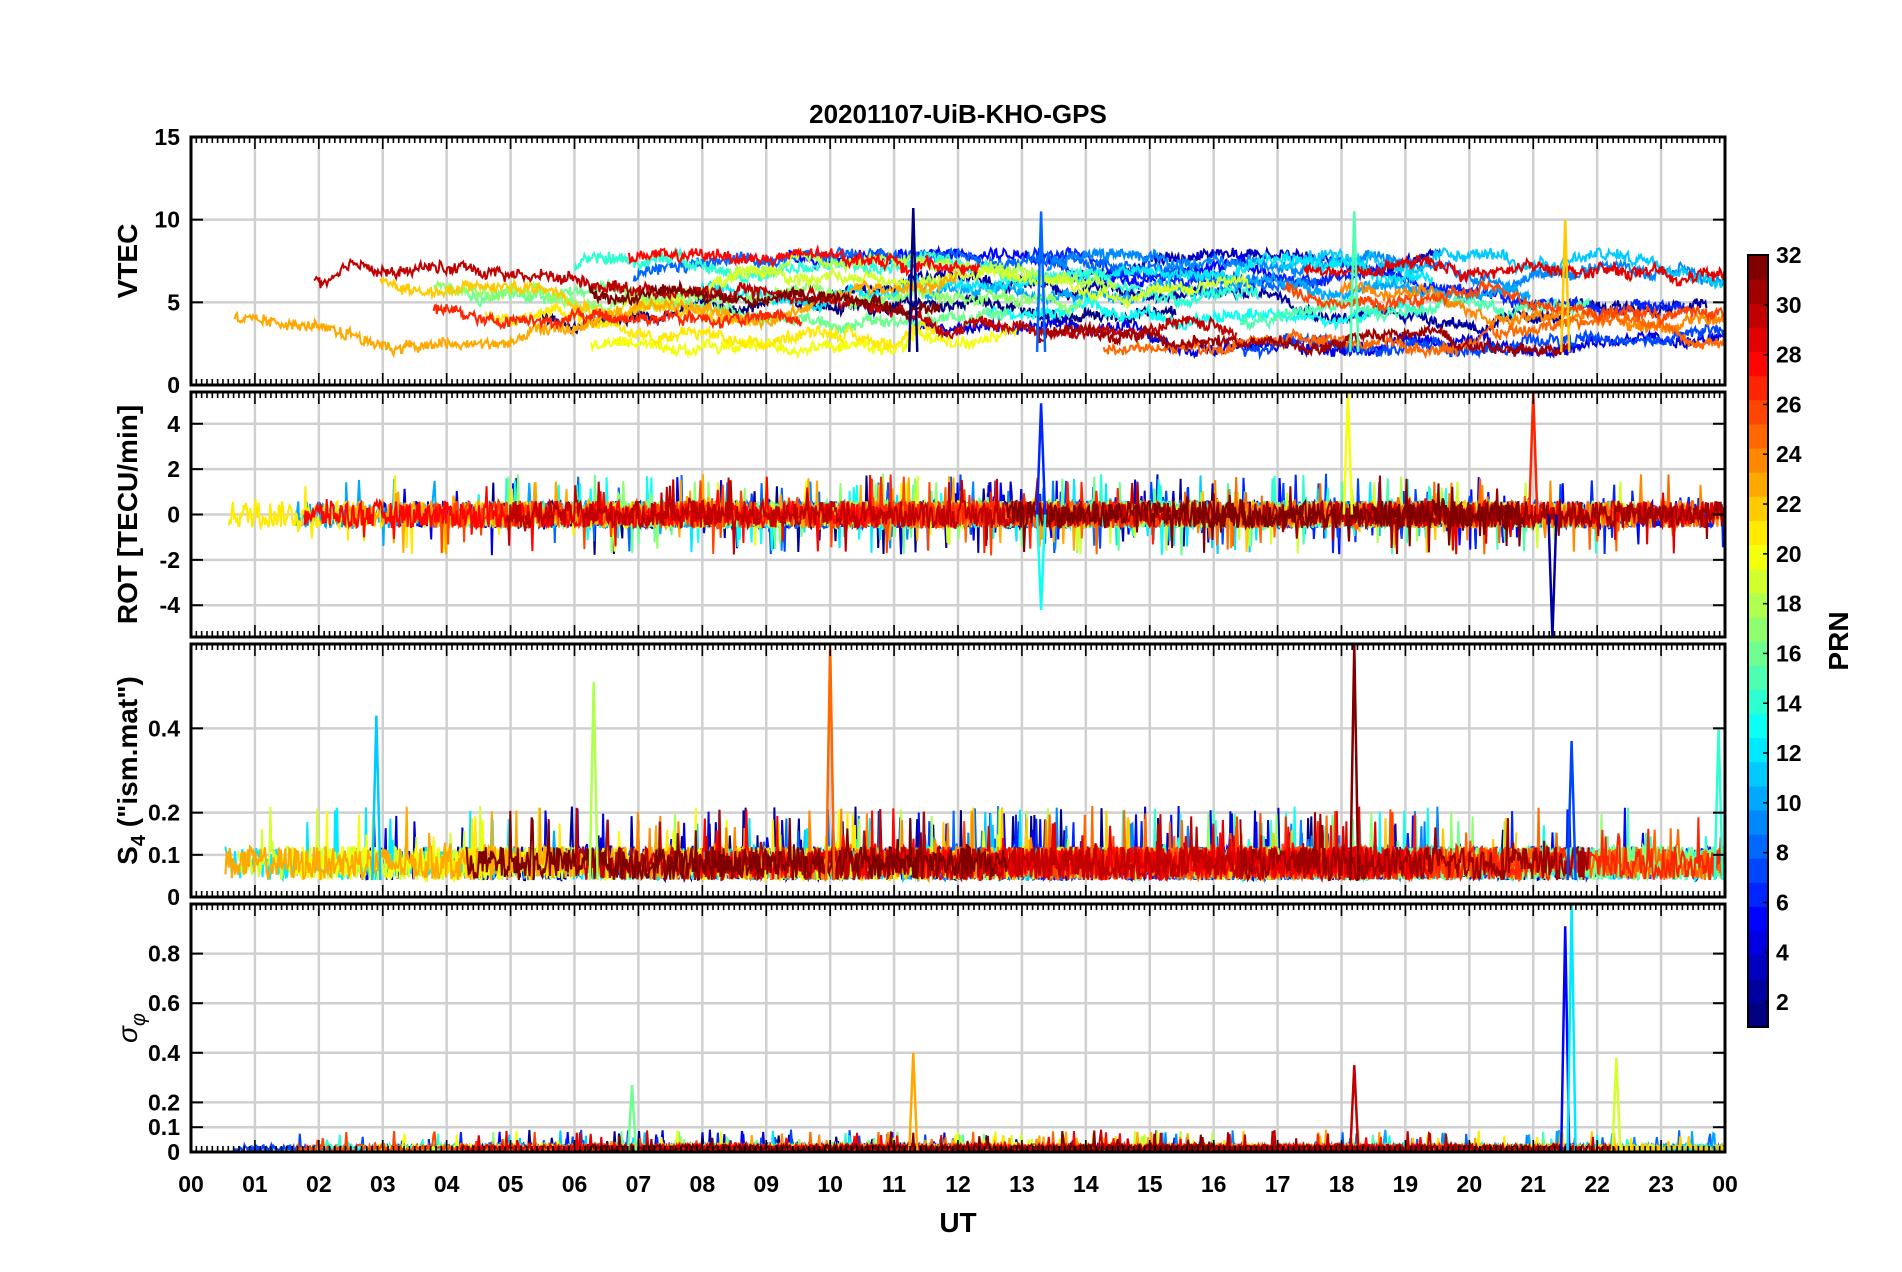 This screenshot has width=1902, height=1272. I want to click on y-axis-label: ROT [TECU/min], so click(127, 514).